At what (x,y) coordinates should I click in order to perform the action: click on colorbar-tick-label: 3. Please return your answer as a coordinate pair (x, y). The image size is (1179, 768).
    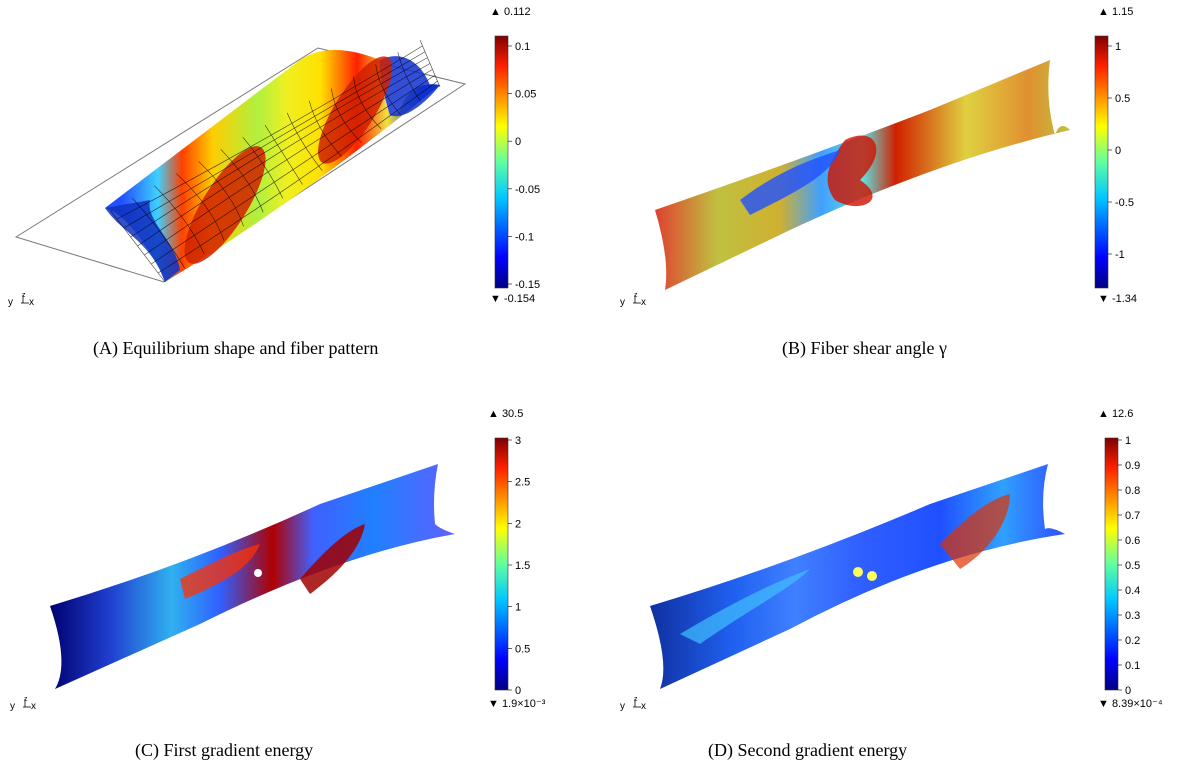
    Looking at the image, I should click on (518, 441).